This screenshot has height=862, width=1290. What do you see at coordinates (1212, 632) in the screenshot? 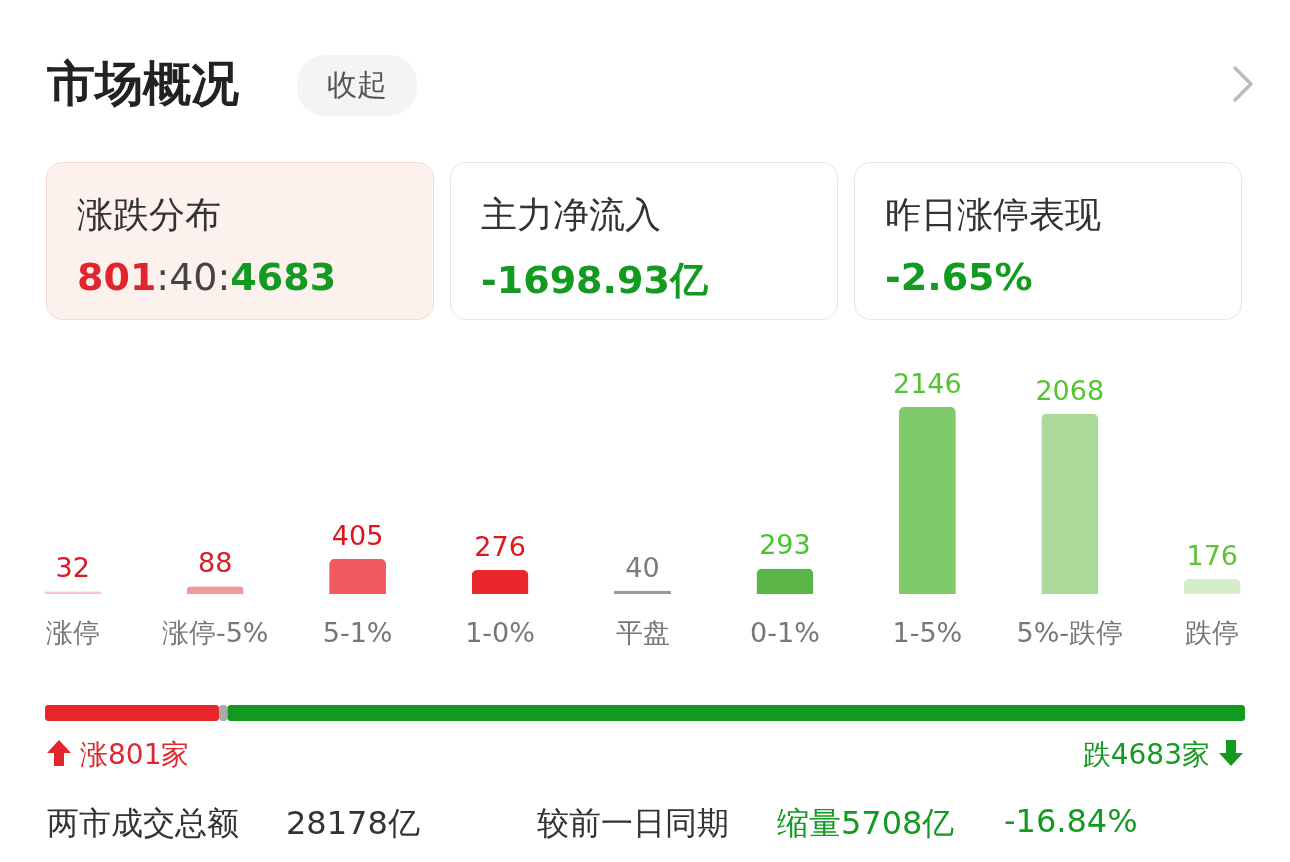
I see `x-tick-label: 跌停` at bounding box center [1212, 632].